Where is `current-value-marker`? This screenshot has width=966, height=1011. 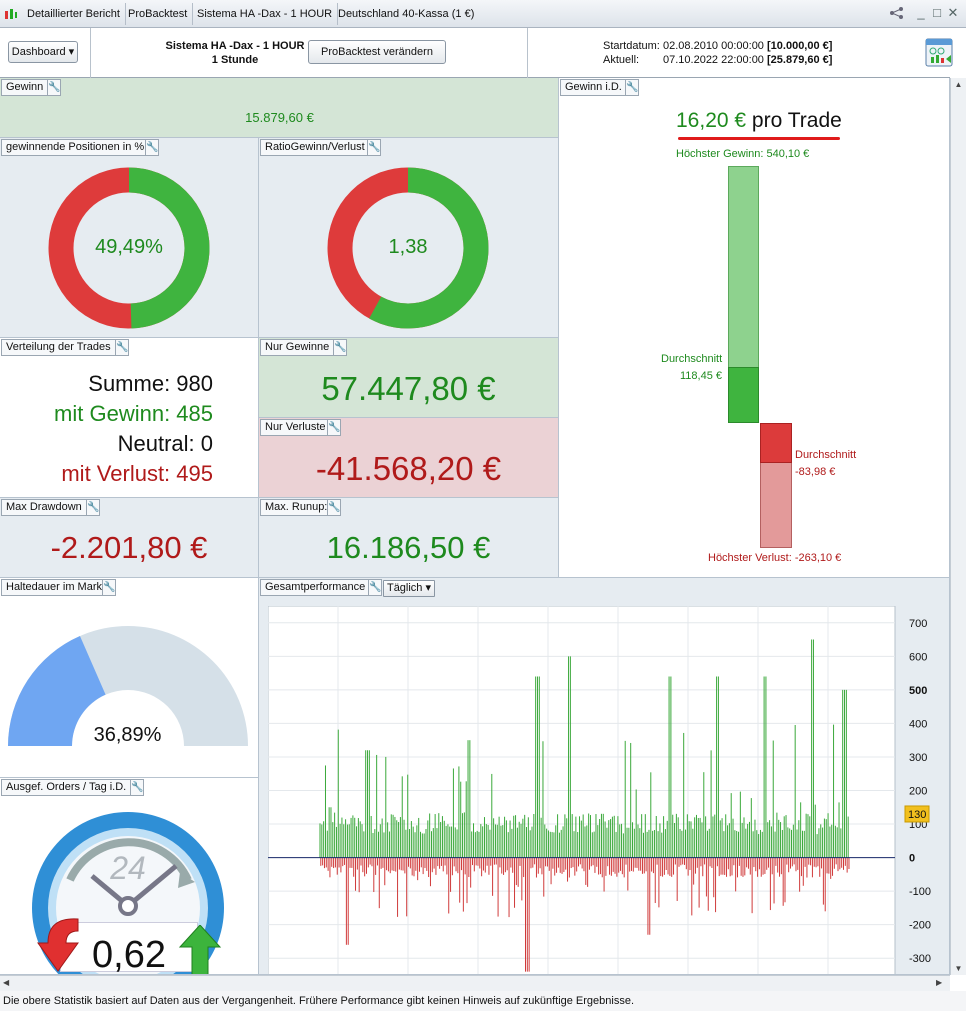
current-value-marker is located at coordinates (917, 814).